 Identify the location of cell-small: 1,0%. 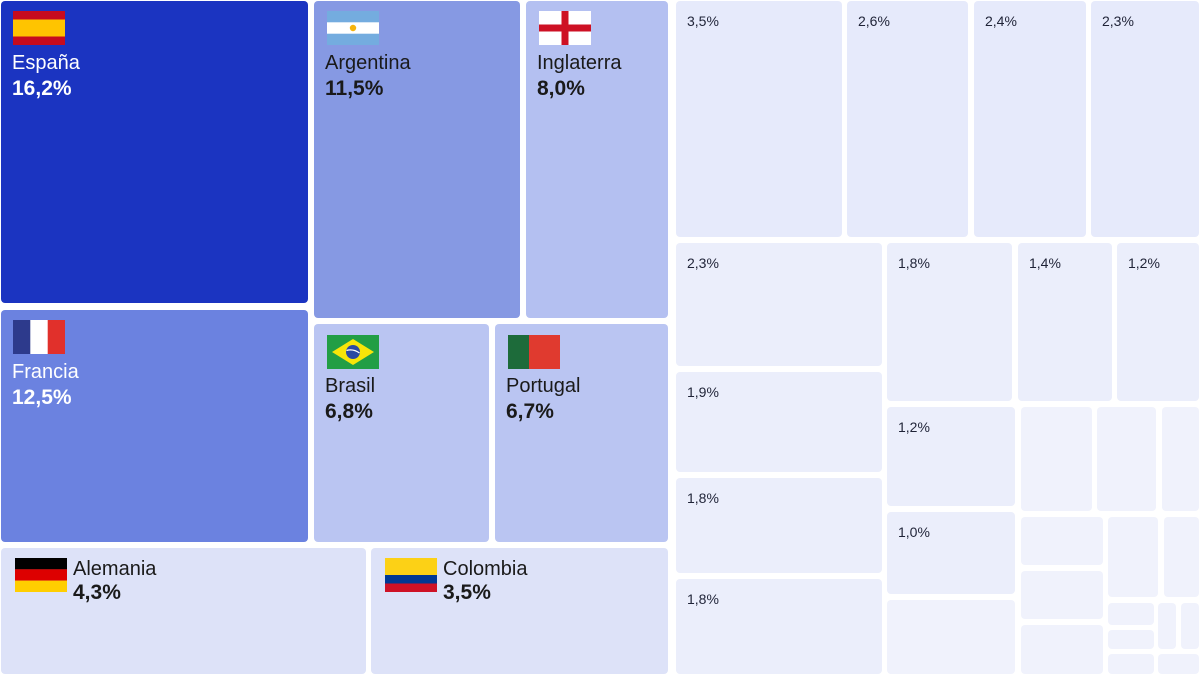
(951, 553).